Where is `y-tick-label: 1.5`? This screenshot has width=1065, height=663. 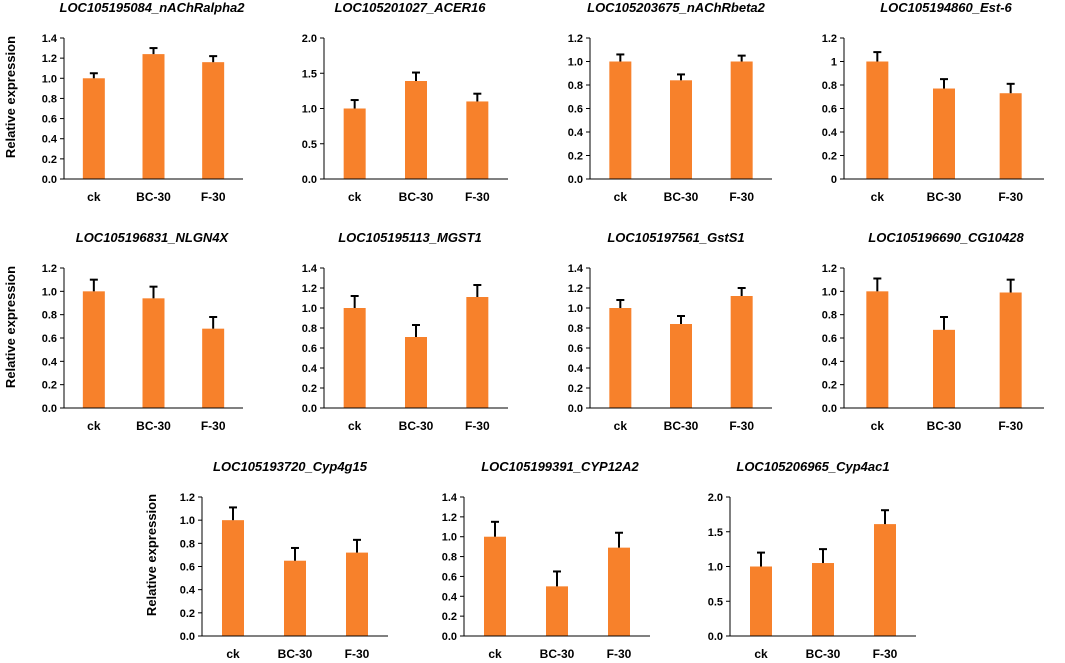
y-tick-label: 1.5 is located at coordinates (715, 533).